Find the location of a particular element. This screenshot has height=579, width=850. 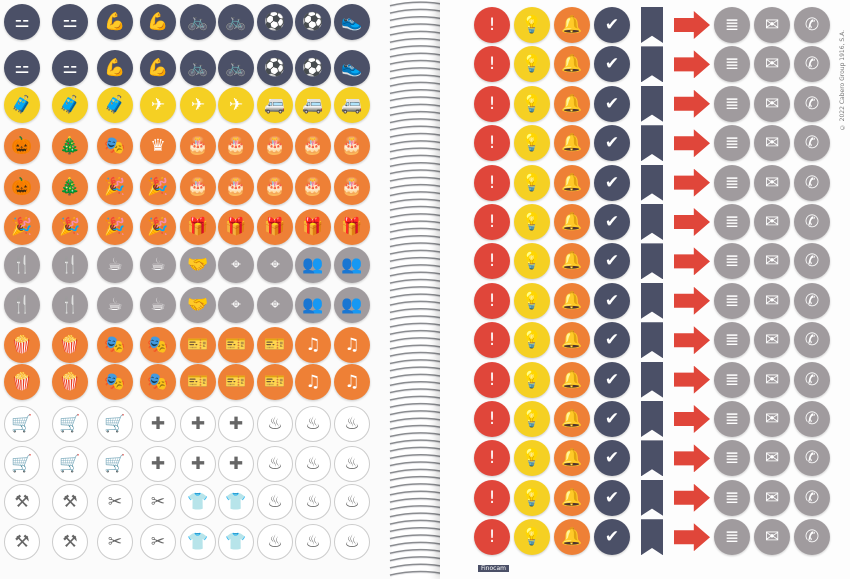

tools-sticker: ⚒ is located at coordinates (70, 542).